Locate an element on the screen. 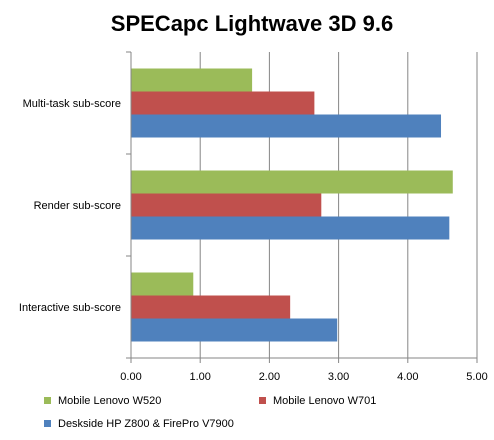 The image size is (494, 440). legend-label: Deskside HP Z800 & FirePro V7900 is located at coordinates (146, 424).